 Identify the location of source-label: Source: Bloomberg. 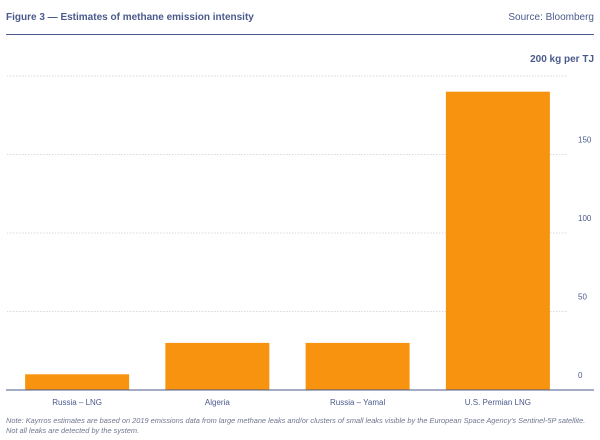
(551, 17).